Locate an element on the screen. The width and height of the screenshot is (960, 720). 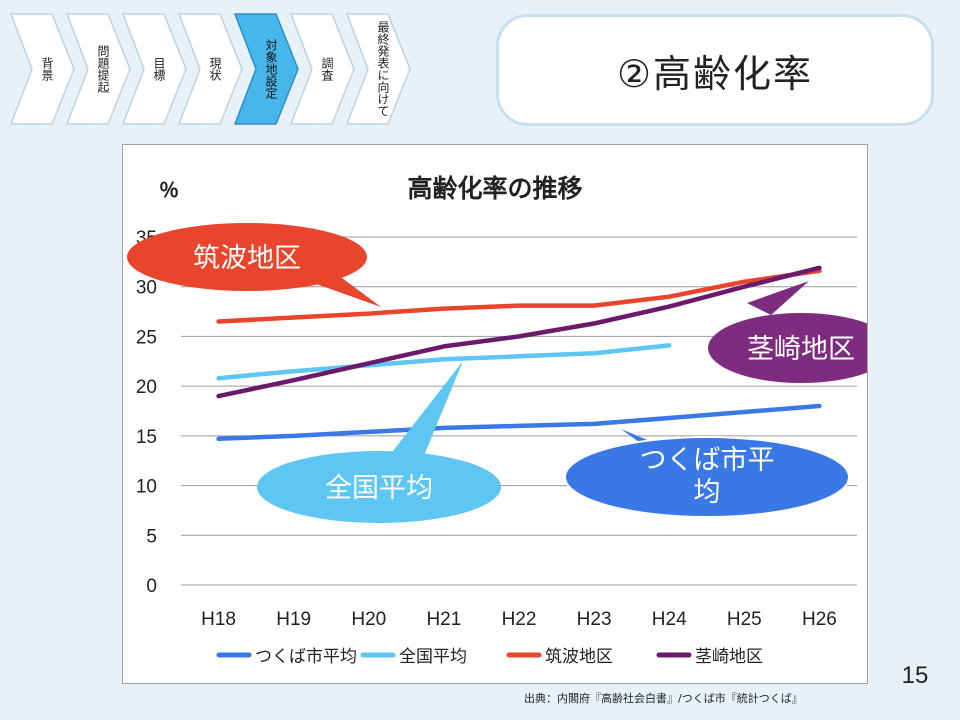
nav-step-1: 背景 is located at coordinates (42, 69).